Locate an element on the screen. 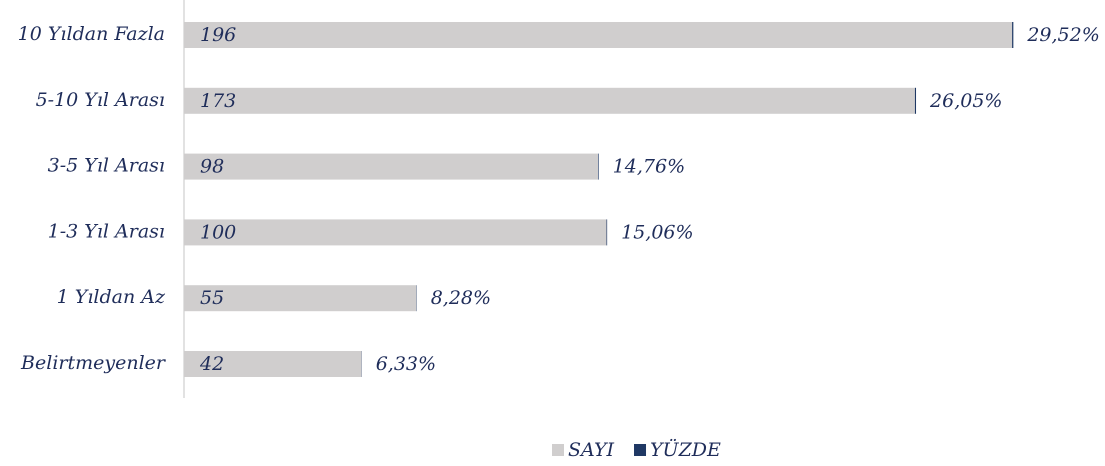 The width and height of the screenshot is (1105, 466). legend-label: YÜZDE is located at coordinates (685, 449).